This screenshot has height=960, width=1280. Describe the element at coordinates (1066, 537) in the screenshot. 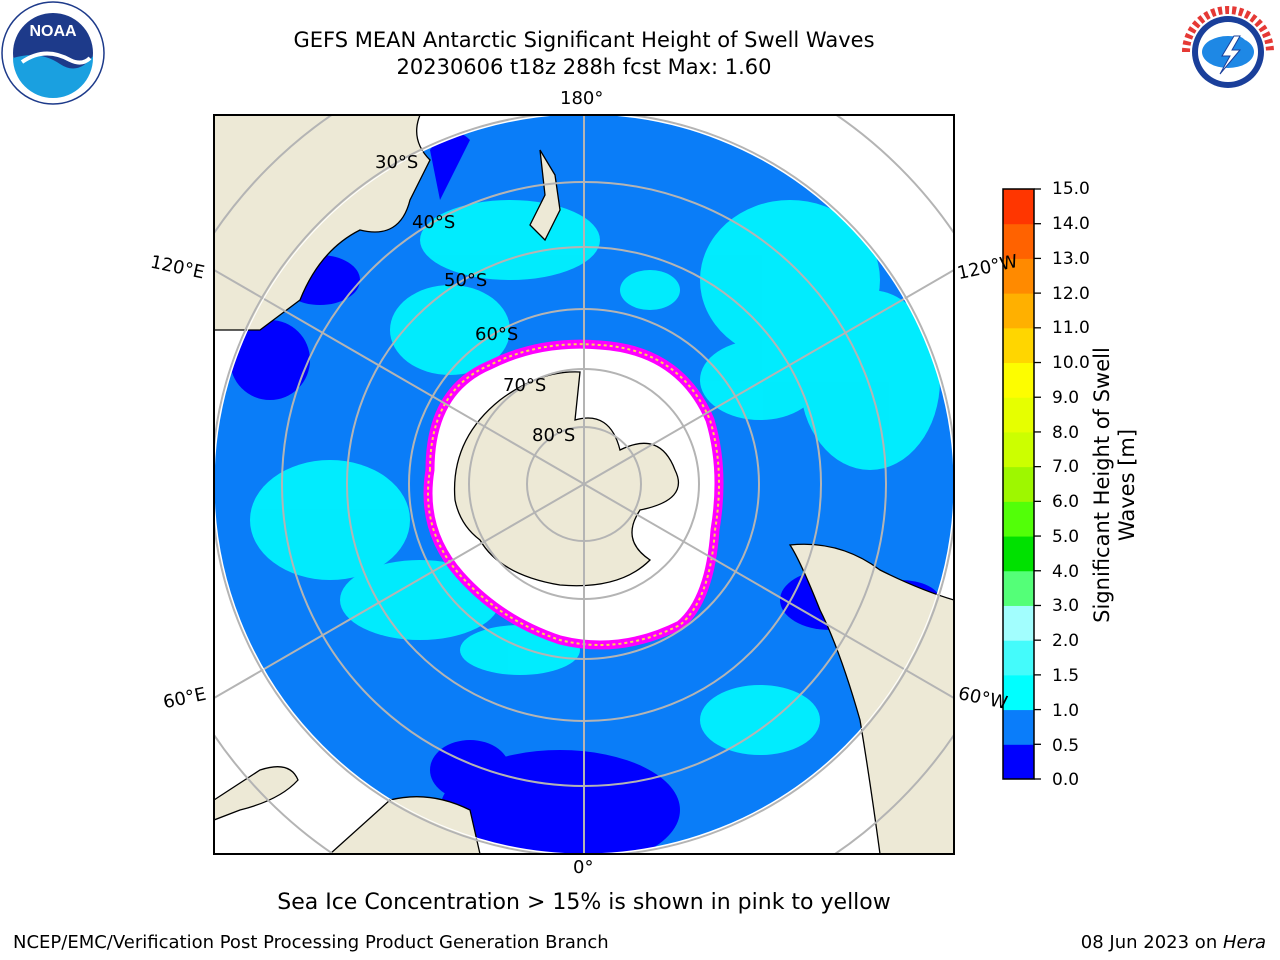

I see `colorbar-tick-label: 5.0` at that location.